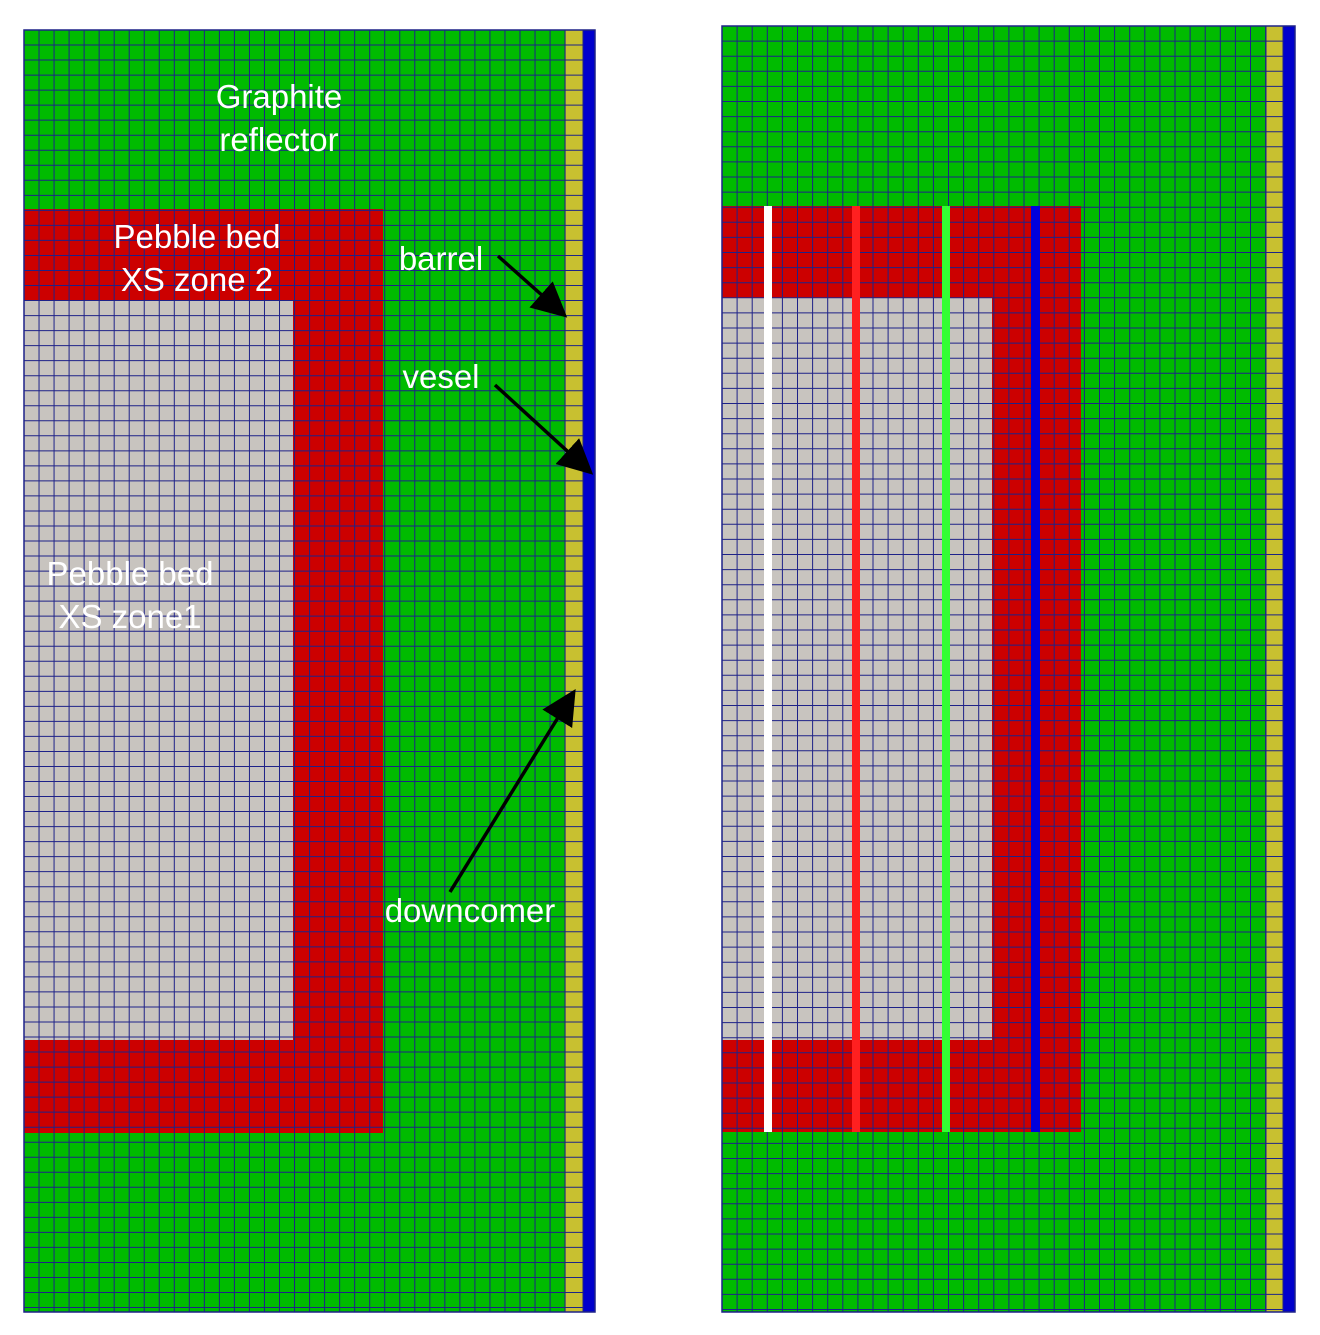  What do you see at coordinates (440, 376) in the screenshot?
I see `vessel-label: vesel` at bounding box center [440, 376].